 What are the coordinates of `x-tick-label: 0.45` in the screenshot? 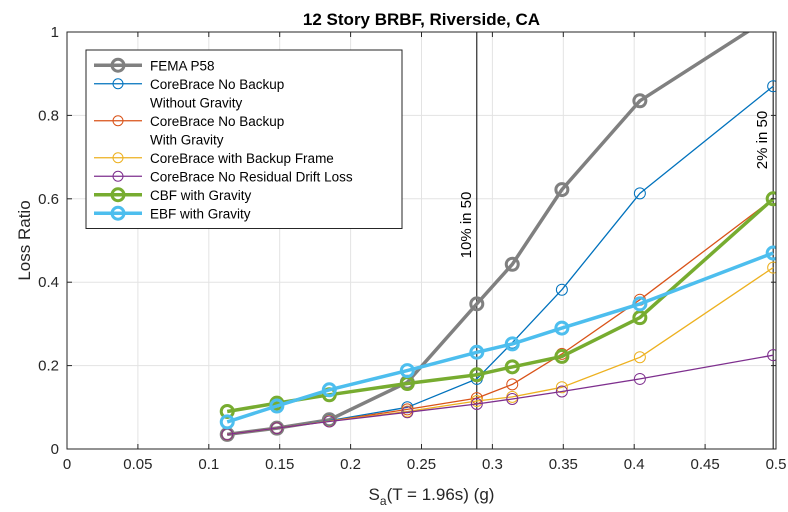 It's located at (704, 464).